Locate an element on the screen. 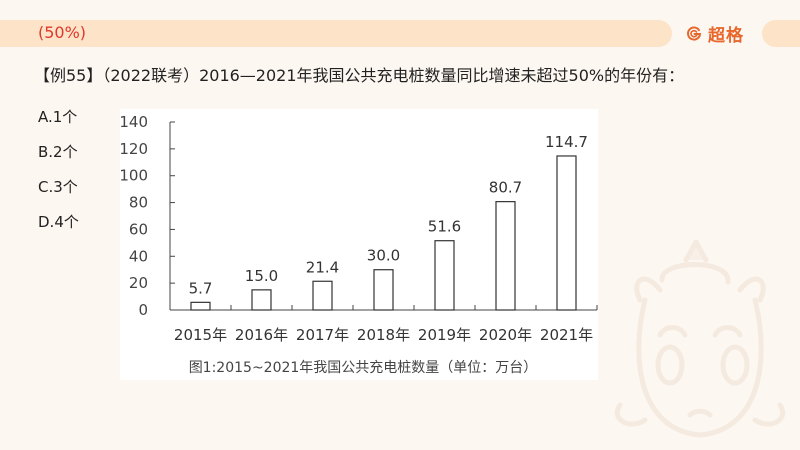  y-tick-label: 140 is located at coordinates (134, 122).